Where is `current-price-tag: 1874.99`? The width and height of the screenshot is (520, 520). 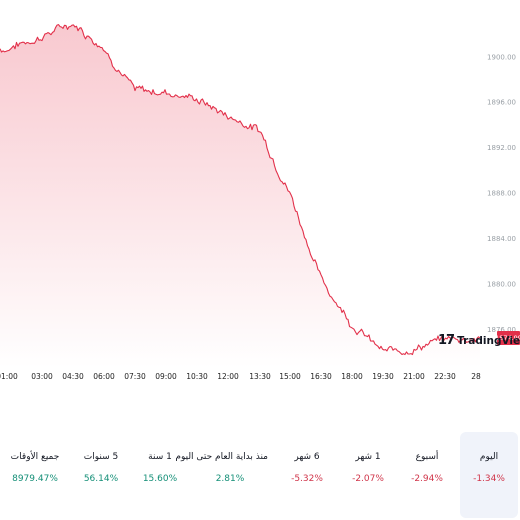
current-price-tag: 1874.99 is located at coordinates (507, 338).